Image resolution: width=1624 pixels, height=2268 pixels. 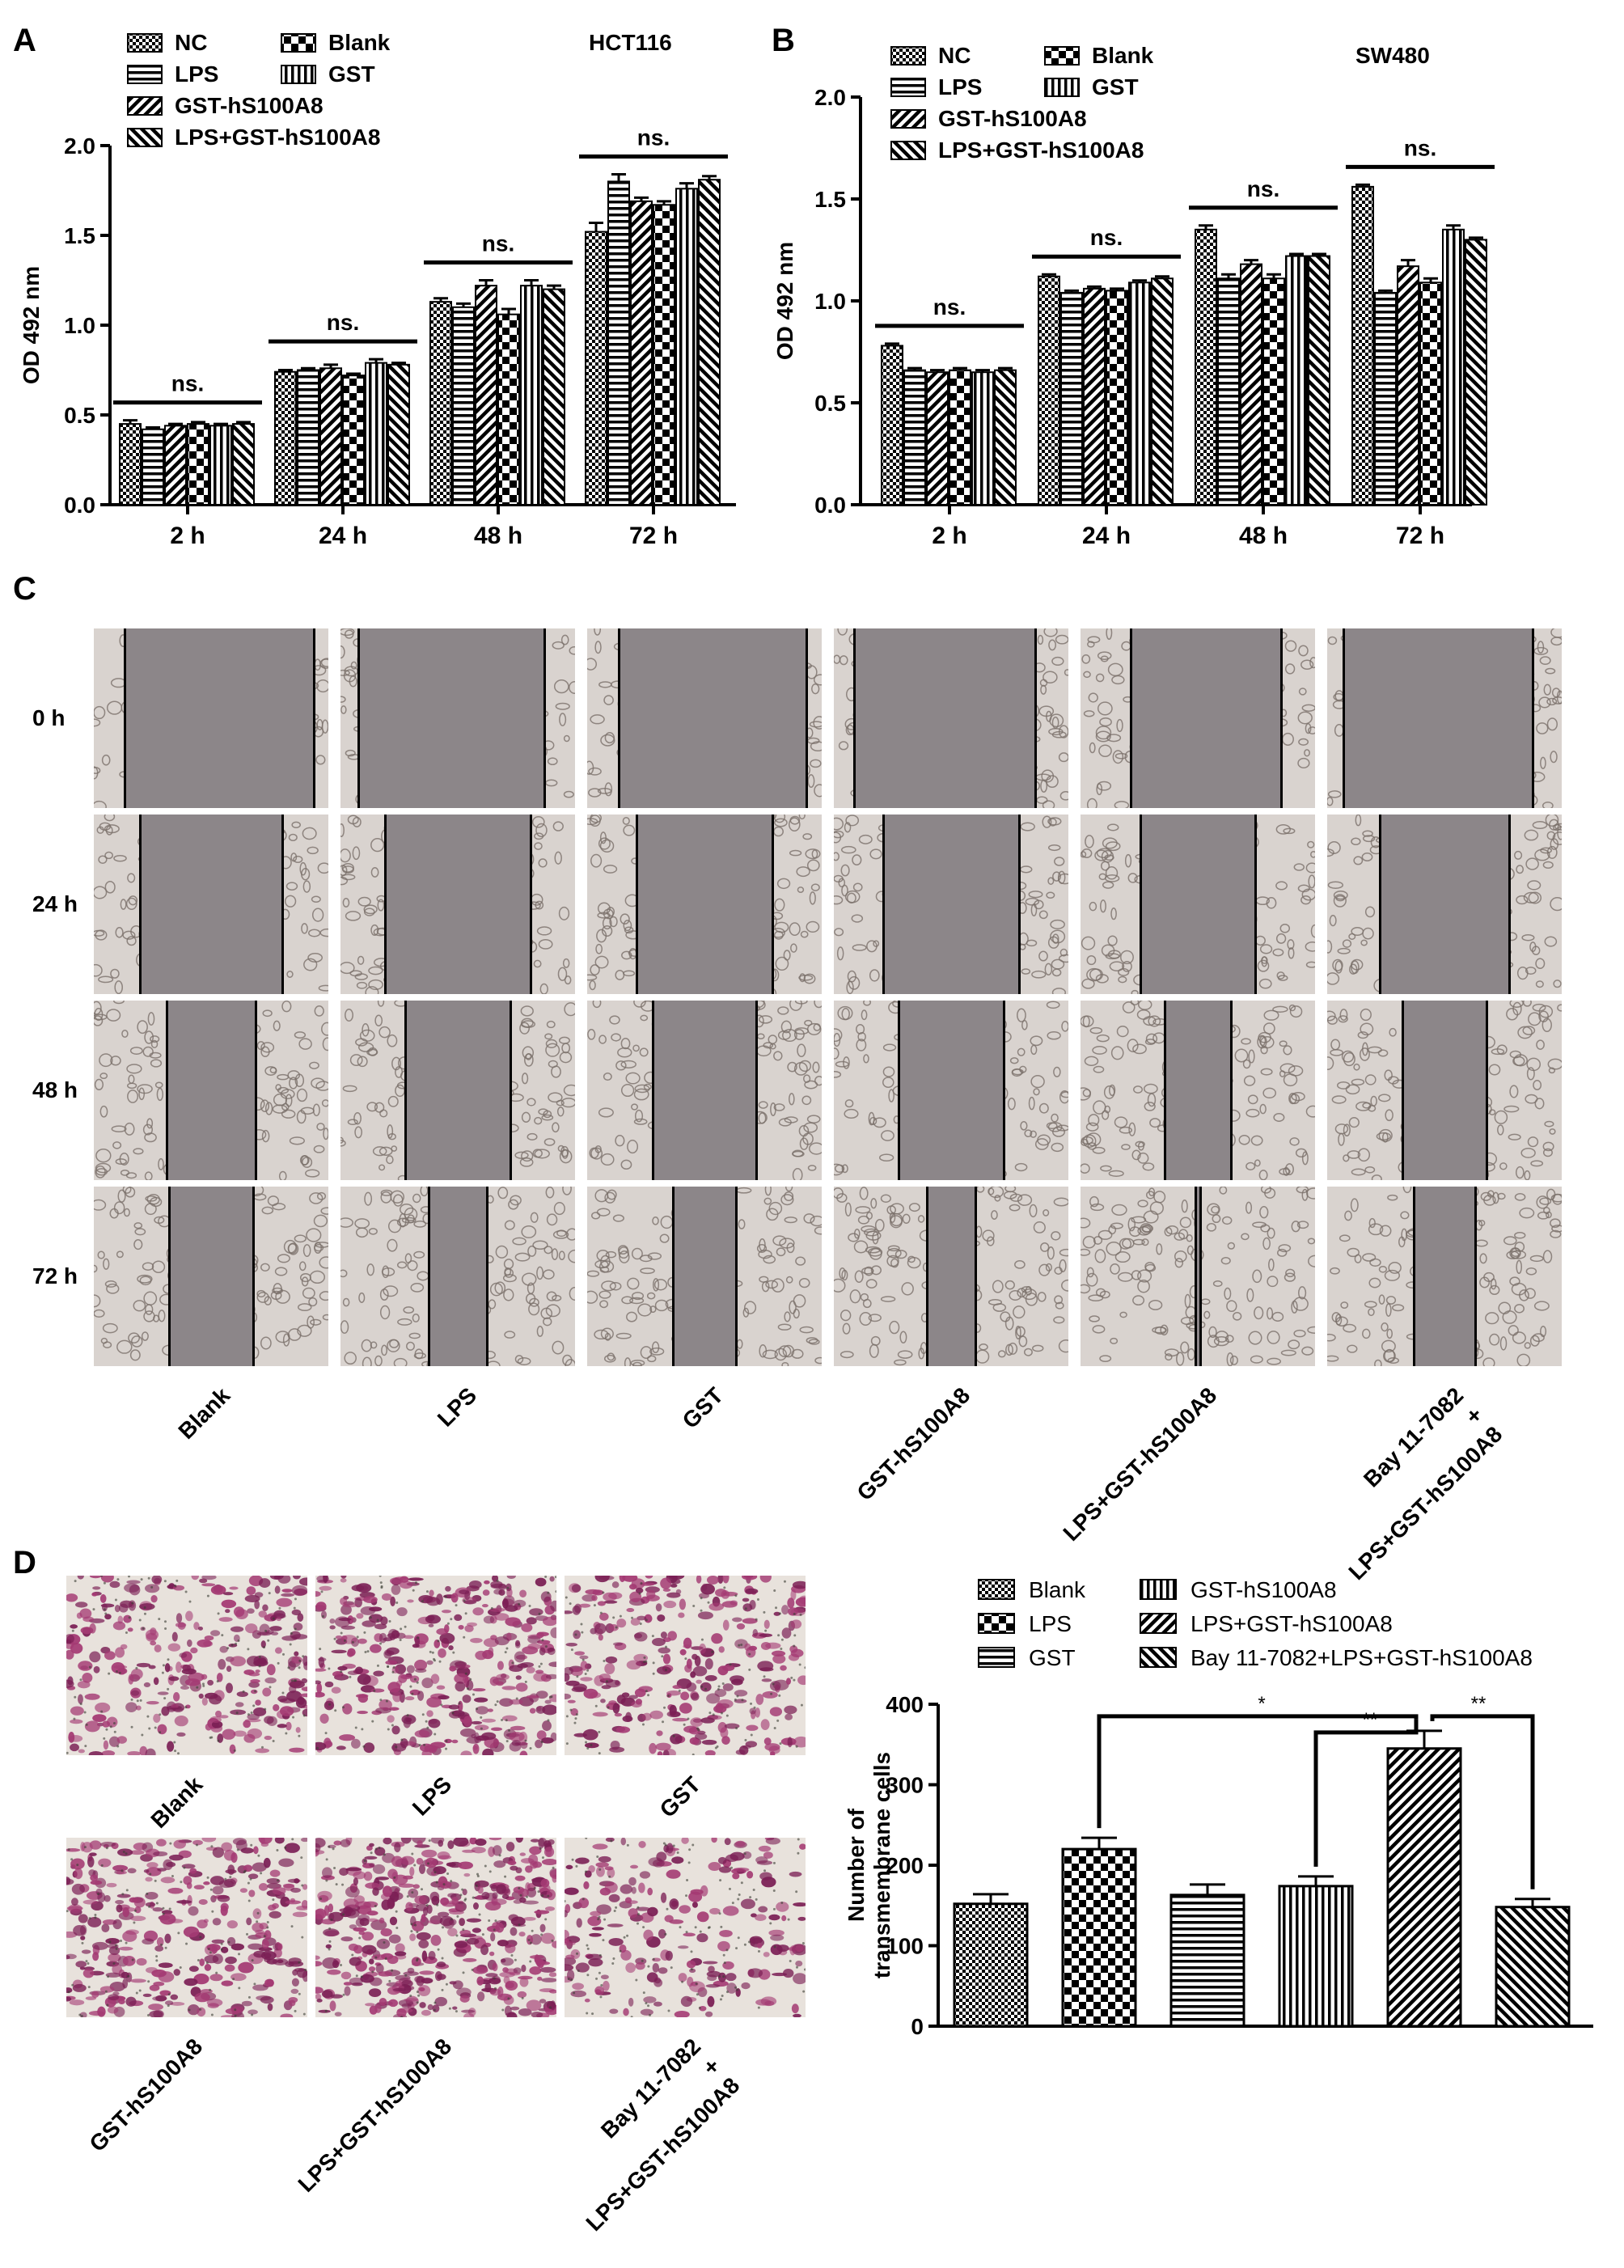 I want to click on legend-swatch, so click(x=145, y=75).